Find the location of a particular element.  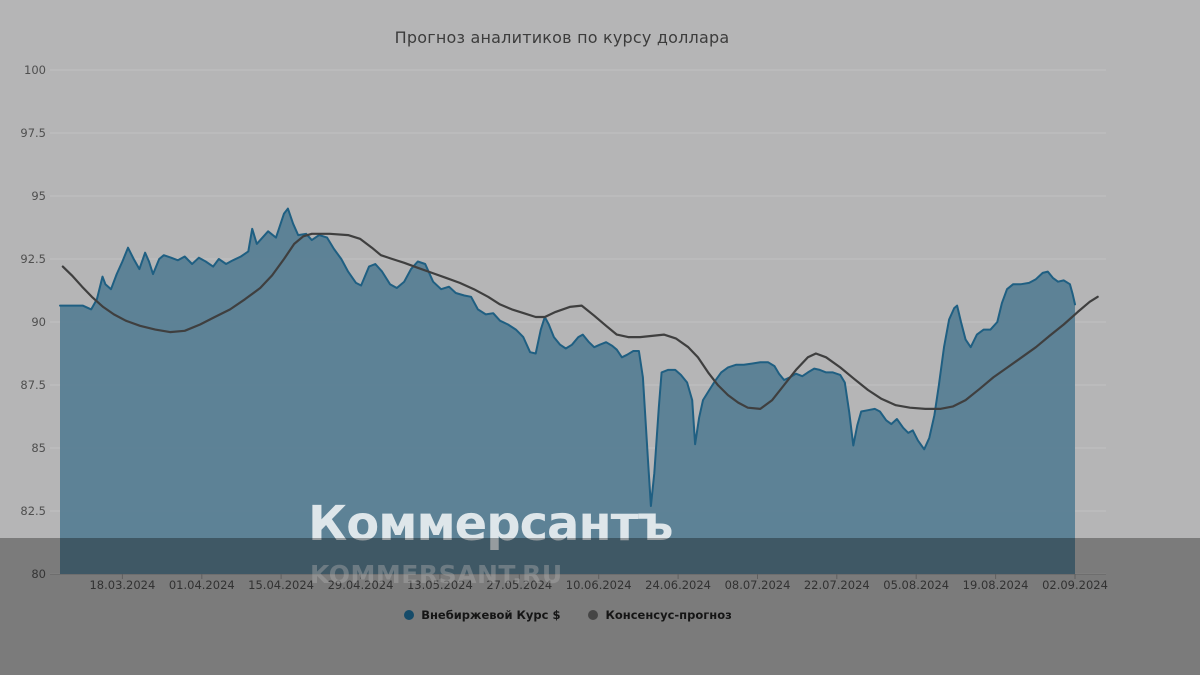

svg-text: 19.08.2024 is located at coordinates (996, 585).